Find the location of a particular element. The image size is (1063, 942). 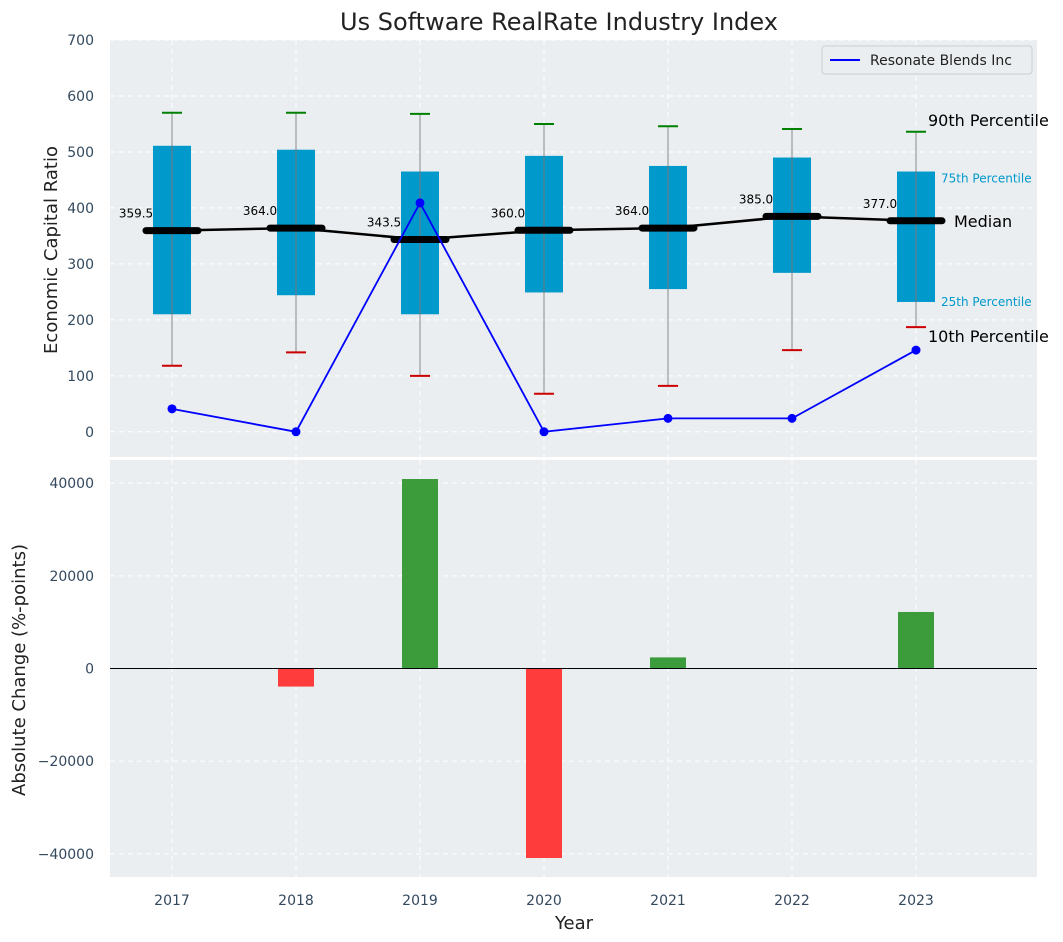

median-value-label: 385.0 is located at coordinates (756, 199).